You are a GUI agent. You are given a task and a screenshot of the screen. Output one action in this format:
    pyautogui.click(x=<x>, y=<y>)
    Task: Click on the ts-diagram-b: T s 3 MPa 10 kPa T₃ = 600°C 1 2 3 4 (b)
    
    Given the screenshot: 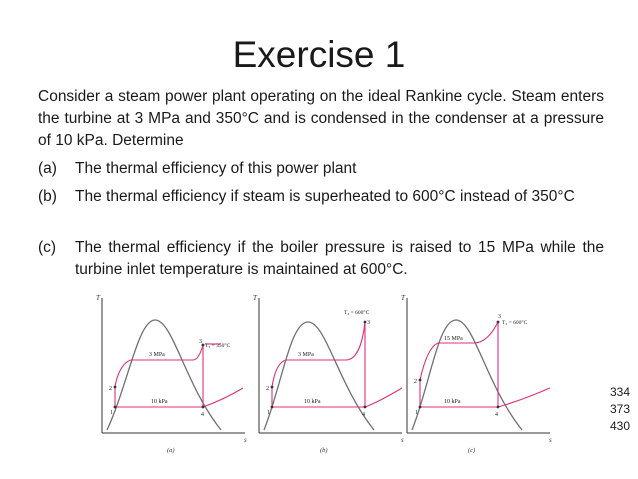 What is the action you would take?
    pyautogui.click(x=328, y=374)
    